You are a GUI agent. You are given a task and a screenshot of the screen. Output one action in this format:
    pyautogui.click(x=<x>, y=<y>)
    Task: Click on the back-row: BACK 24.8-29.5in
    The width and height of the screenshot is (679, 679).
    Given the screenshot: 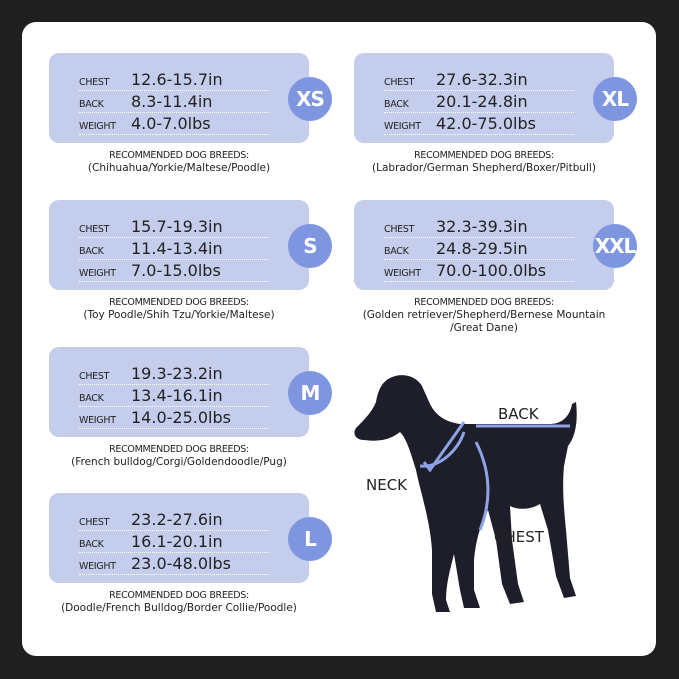 What is the action you would take?
    pyautogui.click(x=479, y=249)
    